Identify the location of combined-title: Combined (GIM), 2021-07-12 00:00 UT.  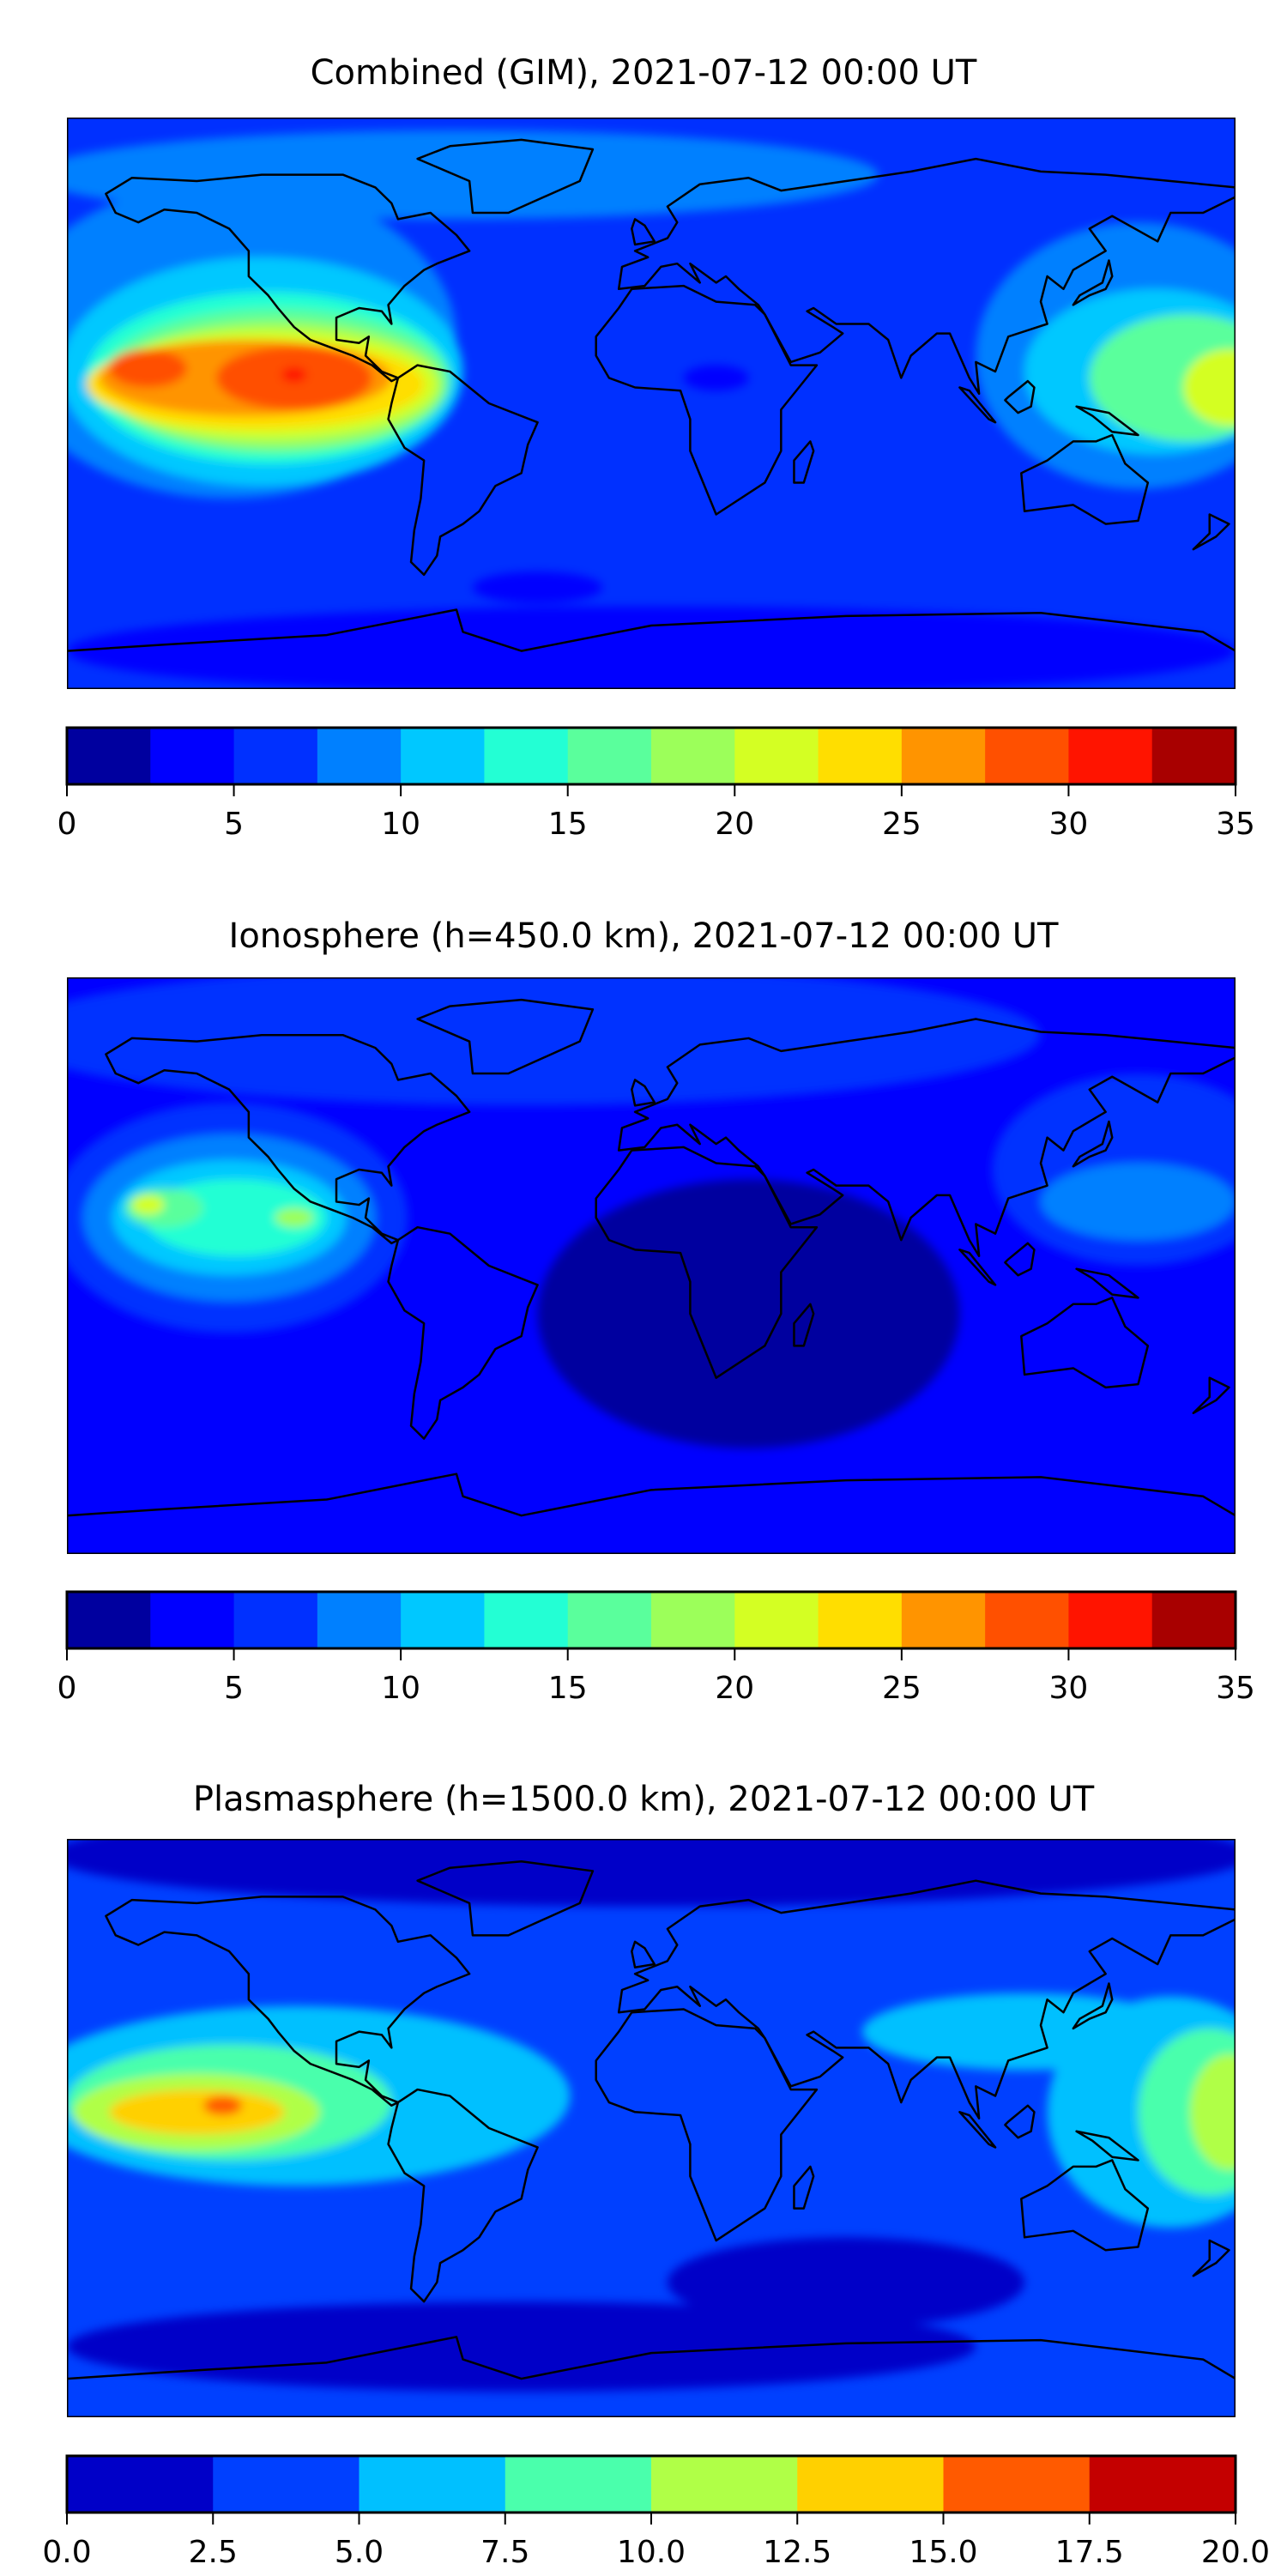
(643, 73).